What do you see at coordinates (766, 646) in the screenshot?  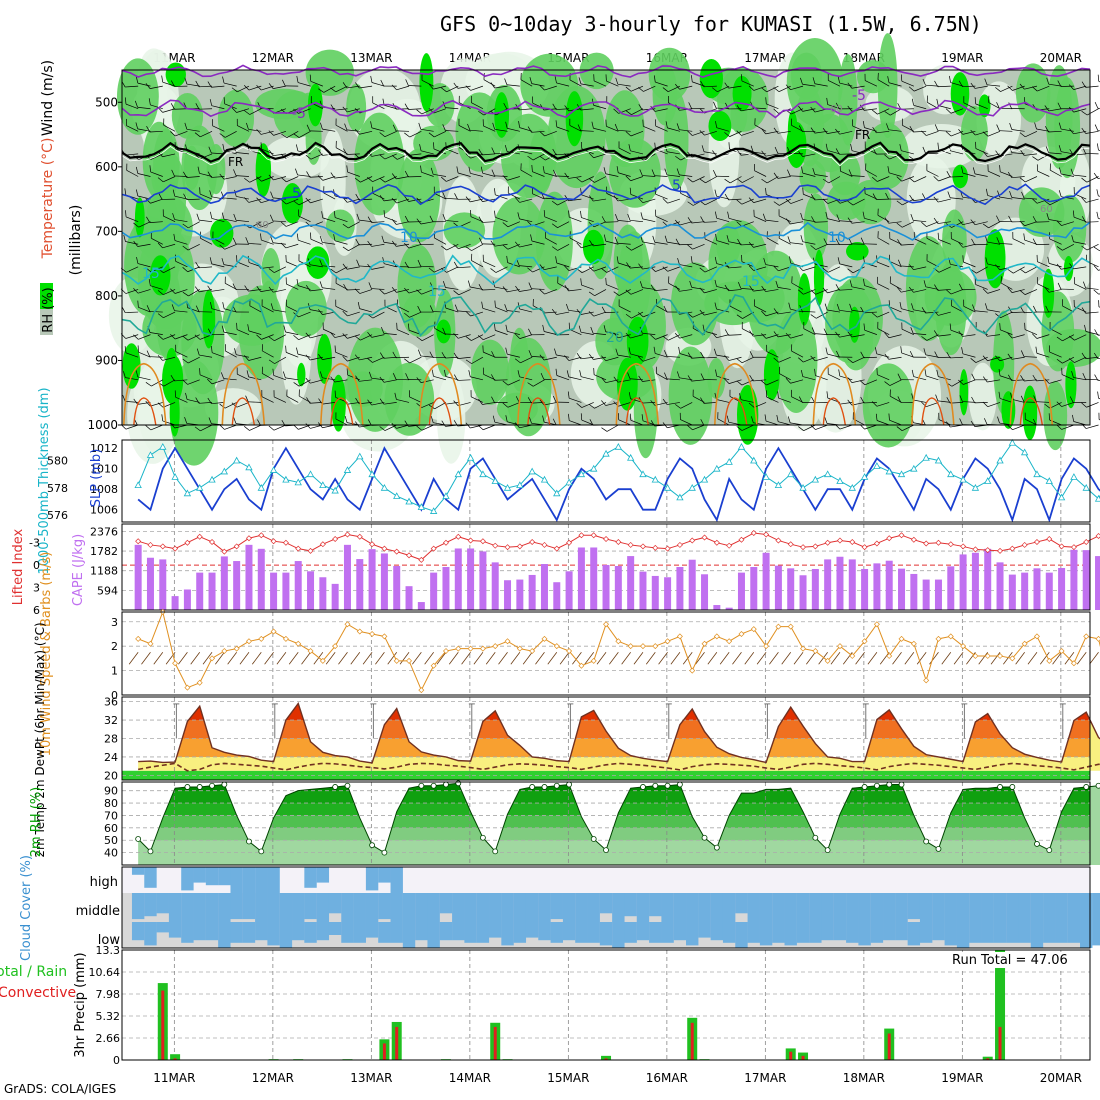 I see `wind-speed-marker` at bounding box center [766, 646].